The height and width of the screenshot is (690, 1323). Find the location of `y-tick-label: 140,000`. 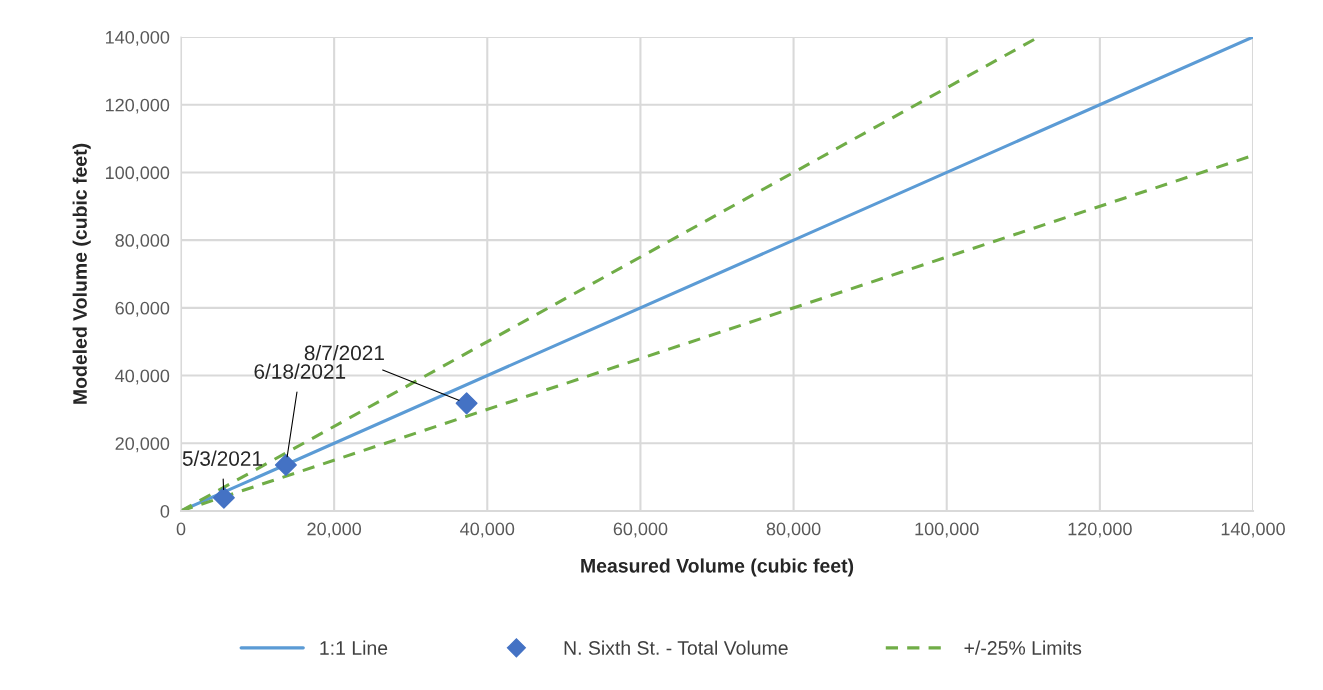

y-tick-label: 140,000 is located at coordinates (138, 38).